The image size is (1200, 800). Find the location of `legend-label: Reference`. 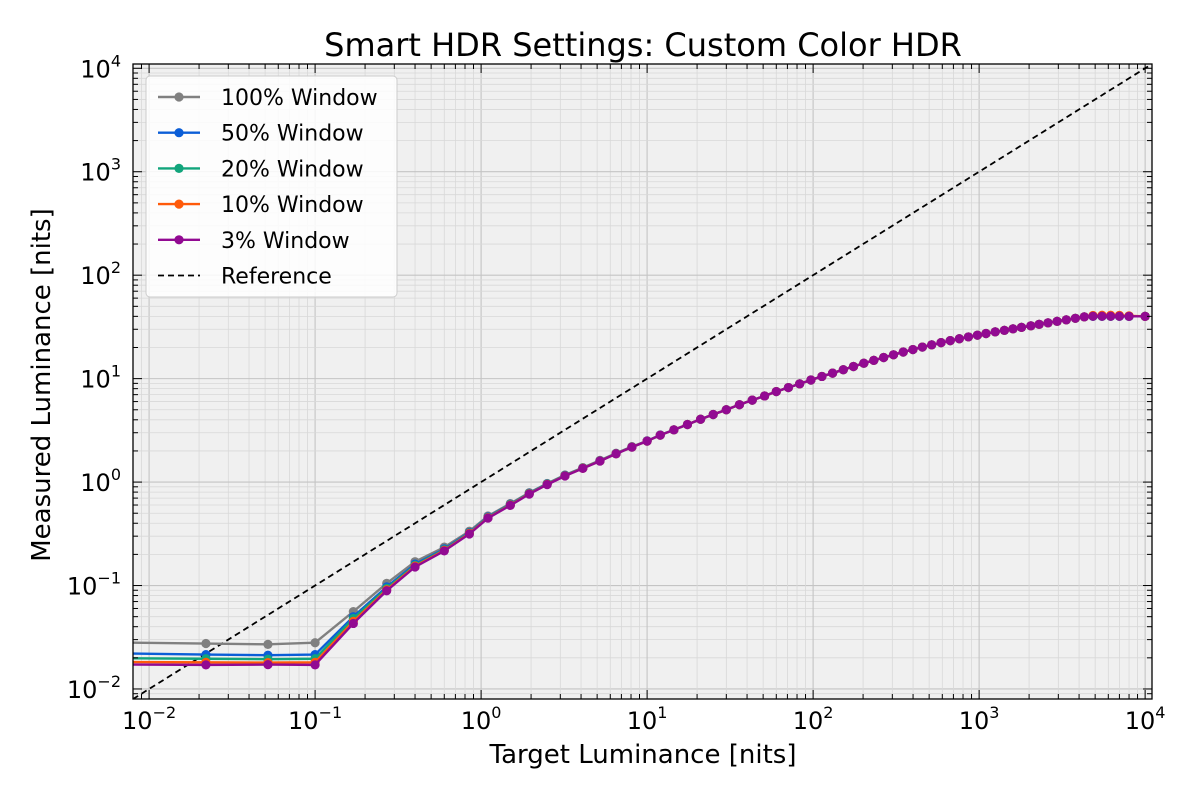

legend-label: Reference is located at coordinates (276, 277).